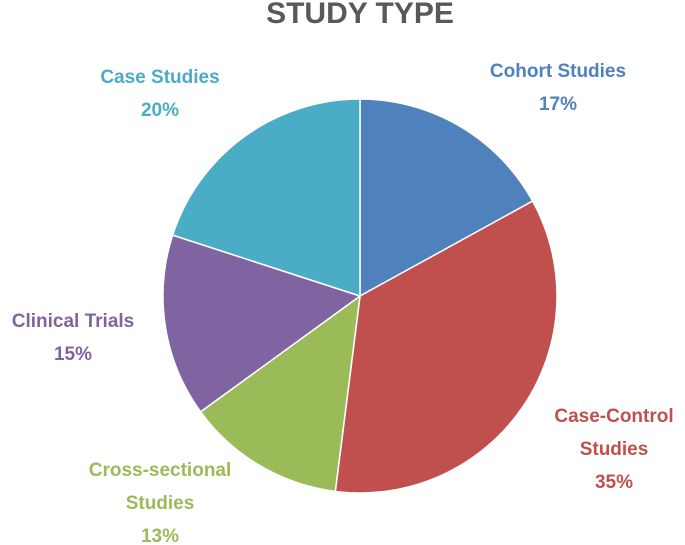 This screenshot has height=545, width=685. Describe the element at coordinates (558, 71) in the screenshot. I see `slice-name-label-0: Cohort Studies` at that location.